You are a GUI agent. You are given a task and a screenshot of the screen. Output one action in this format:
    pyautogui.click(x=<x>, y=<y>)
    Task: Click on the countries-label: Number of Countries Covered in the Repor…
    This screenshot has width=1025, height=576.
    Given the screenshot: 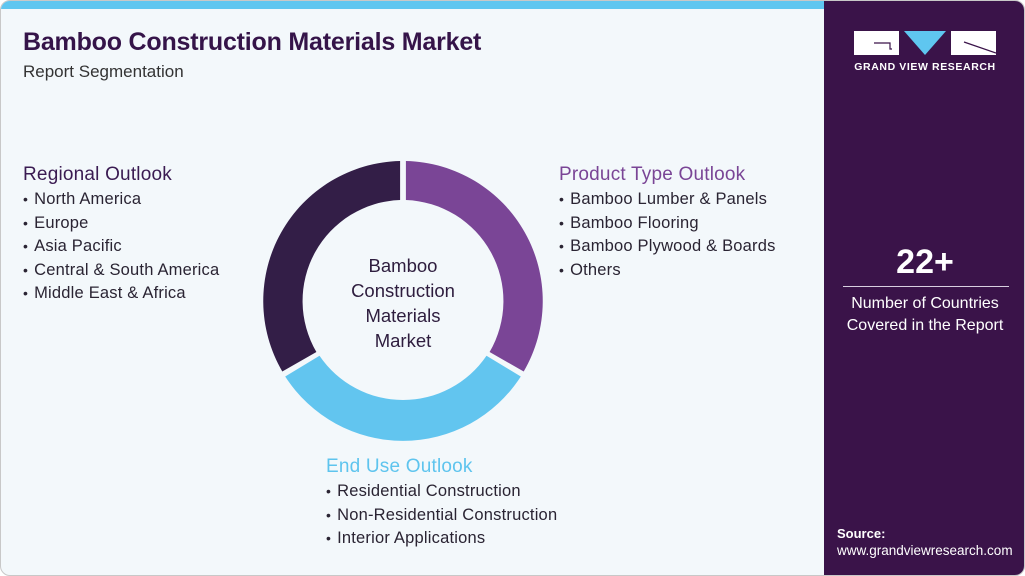 What is the action you would take?
    pyautogui.click(x=924, y=315)
    